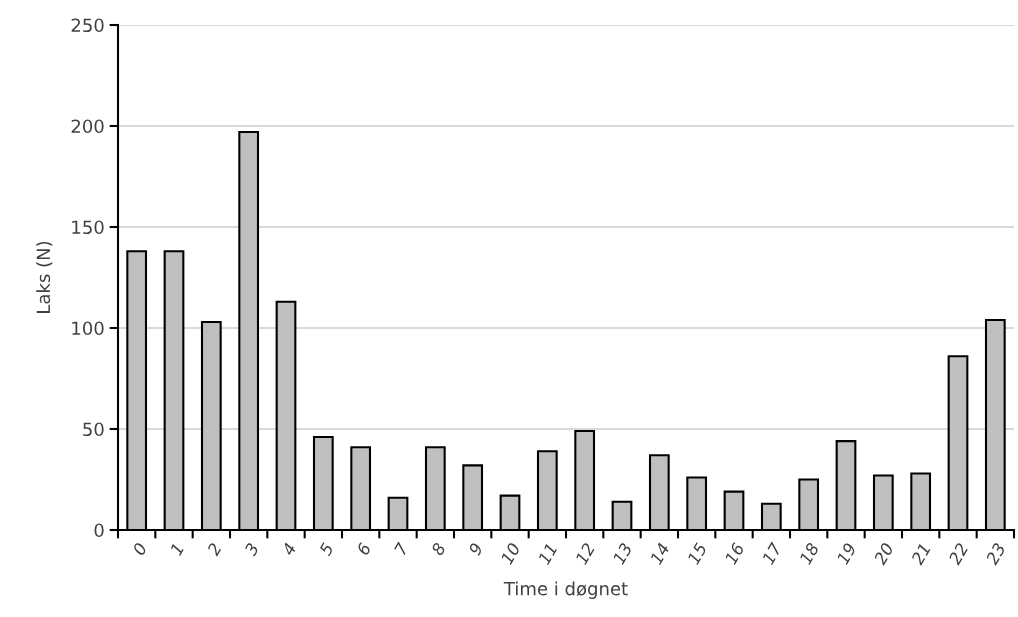 The image size is (1018, 617). What do you see at coordinates (585, 554) in the screenshot?
I see `x-tick-label: 12` at bounding box center [585, 554].